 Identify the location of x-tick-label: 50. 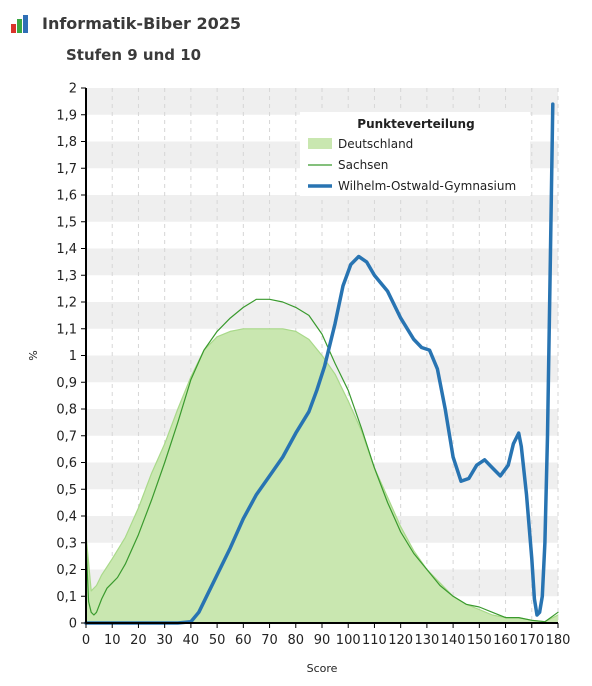
(217, 640).